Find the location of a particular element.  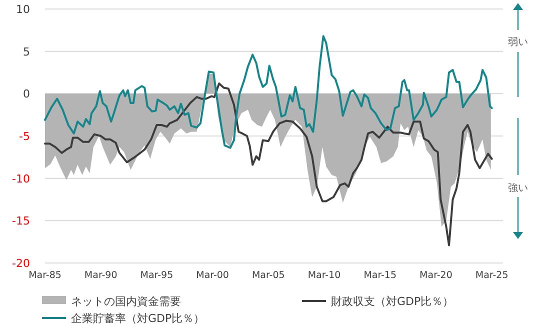

y-tick-label: 10 is located at coordinates (23, 9).